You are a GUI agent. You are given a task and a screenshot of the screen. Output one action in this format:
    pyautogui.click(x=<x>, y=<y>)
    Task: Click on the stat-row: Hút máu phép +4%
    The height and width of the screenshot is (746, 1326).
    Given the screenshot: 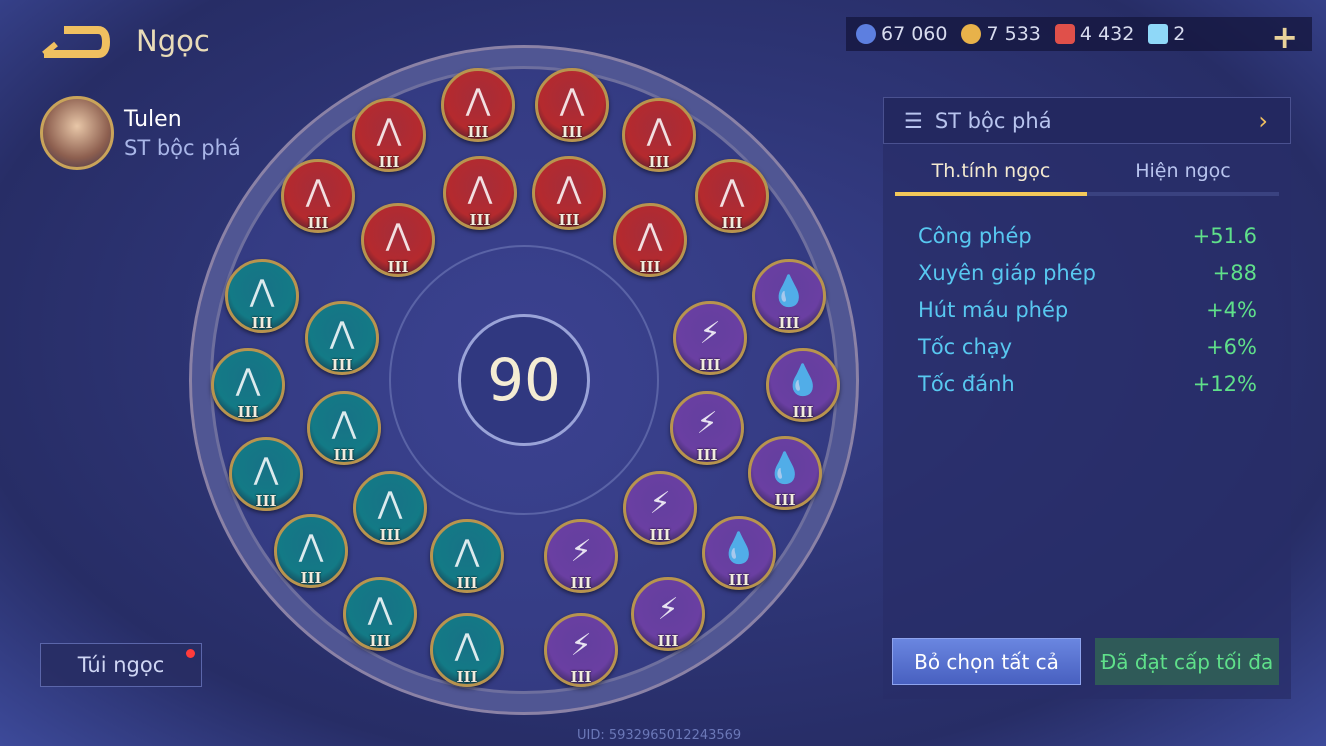 What is the action you would take?
    pyautogui.click(x=1087, y=316)
    